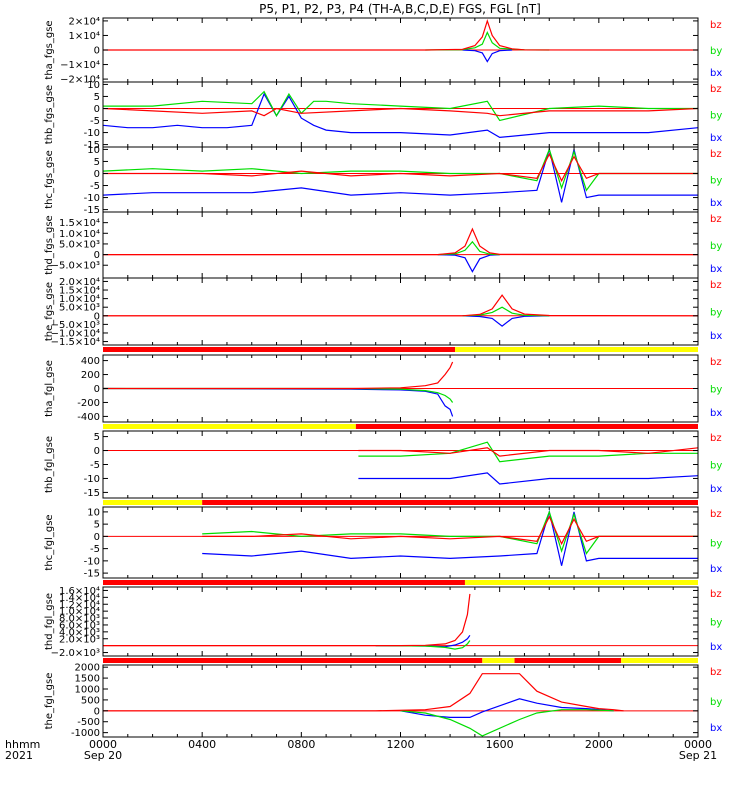 This screenshot has height=800, width=750. What do you see at coordinates (90, 700) in the screenshot?
I see `y-tick-label: 500` at bounding box center [90, 700].